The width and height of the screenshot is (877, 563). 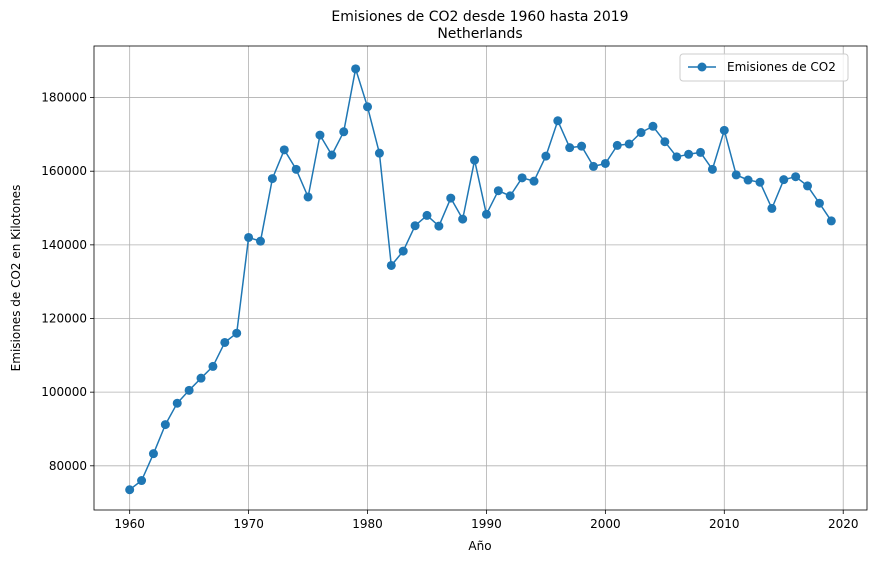 I want to click on legend-label: Emisiones de CO2, so click(x=781, y=67).